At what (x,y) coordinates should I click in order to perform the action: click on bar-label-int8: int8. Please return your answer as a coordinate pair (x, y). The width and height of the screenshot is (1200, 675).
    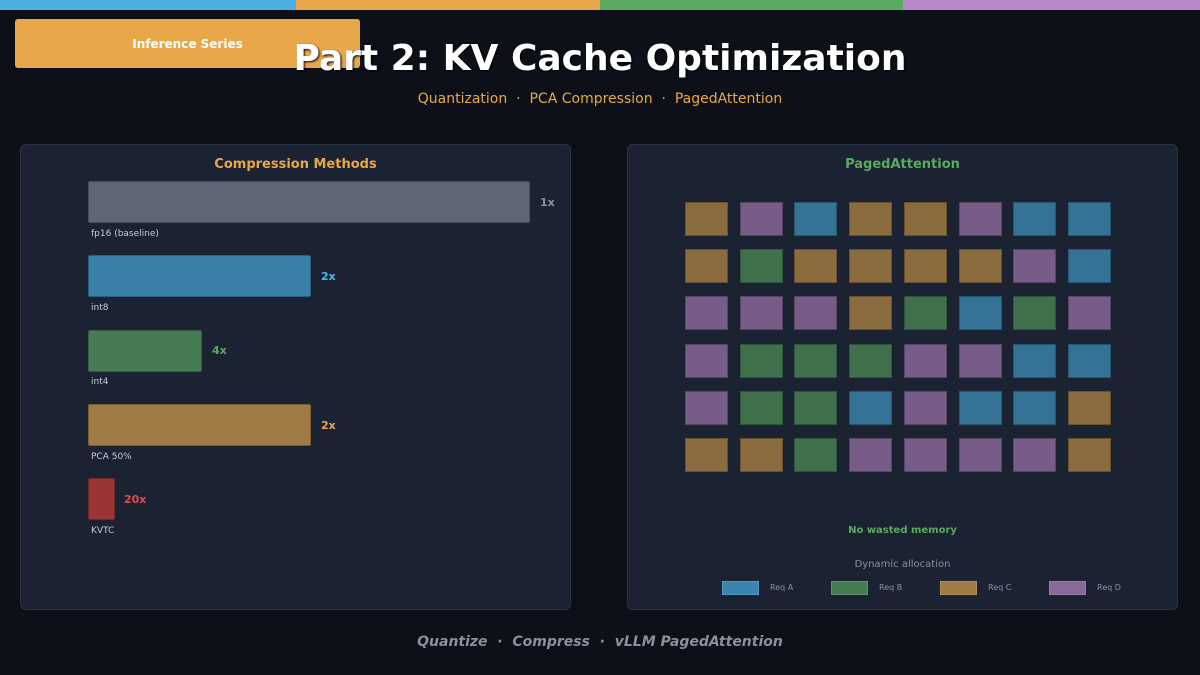
    Looking at the image, I should click on (100, 308).